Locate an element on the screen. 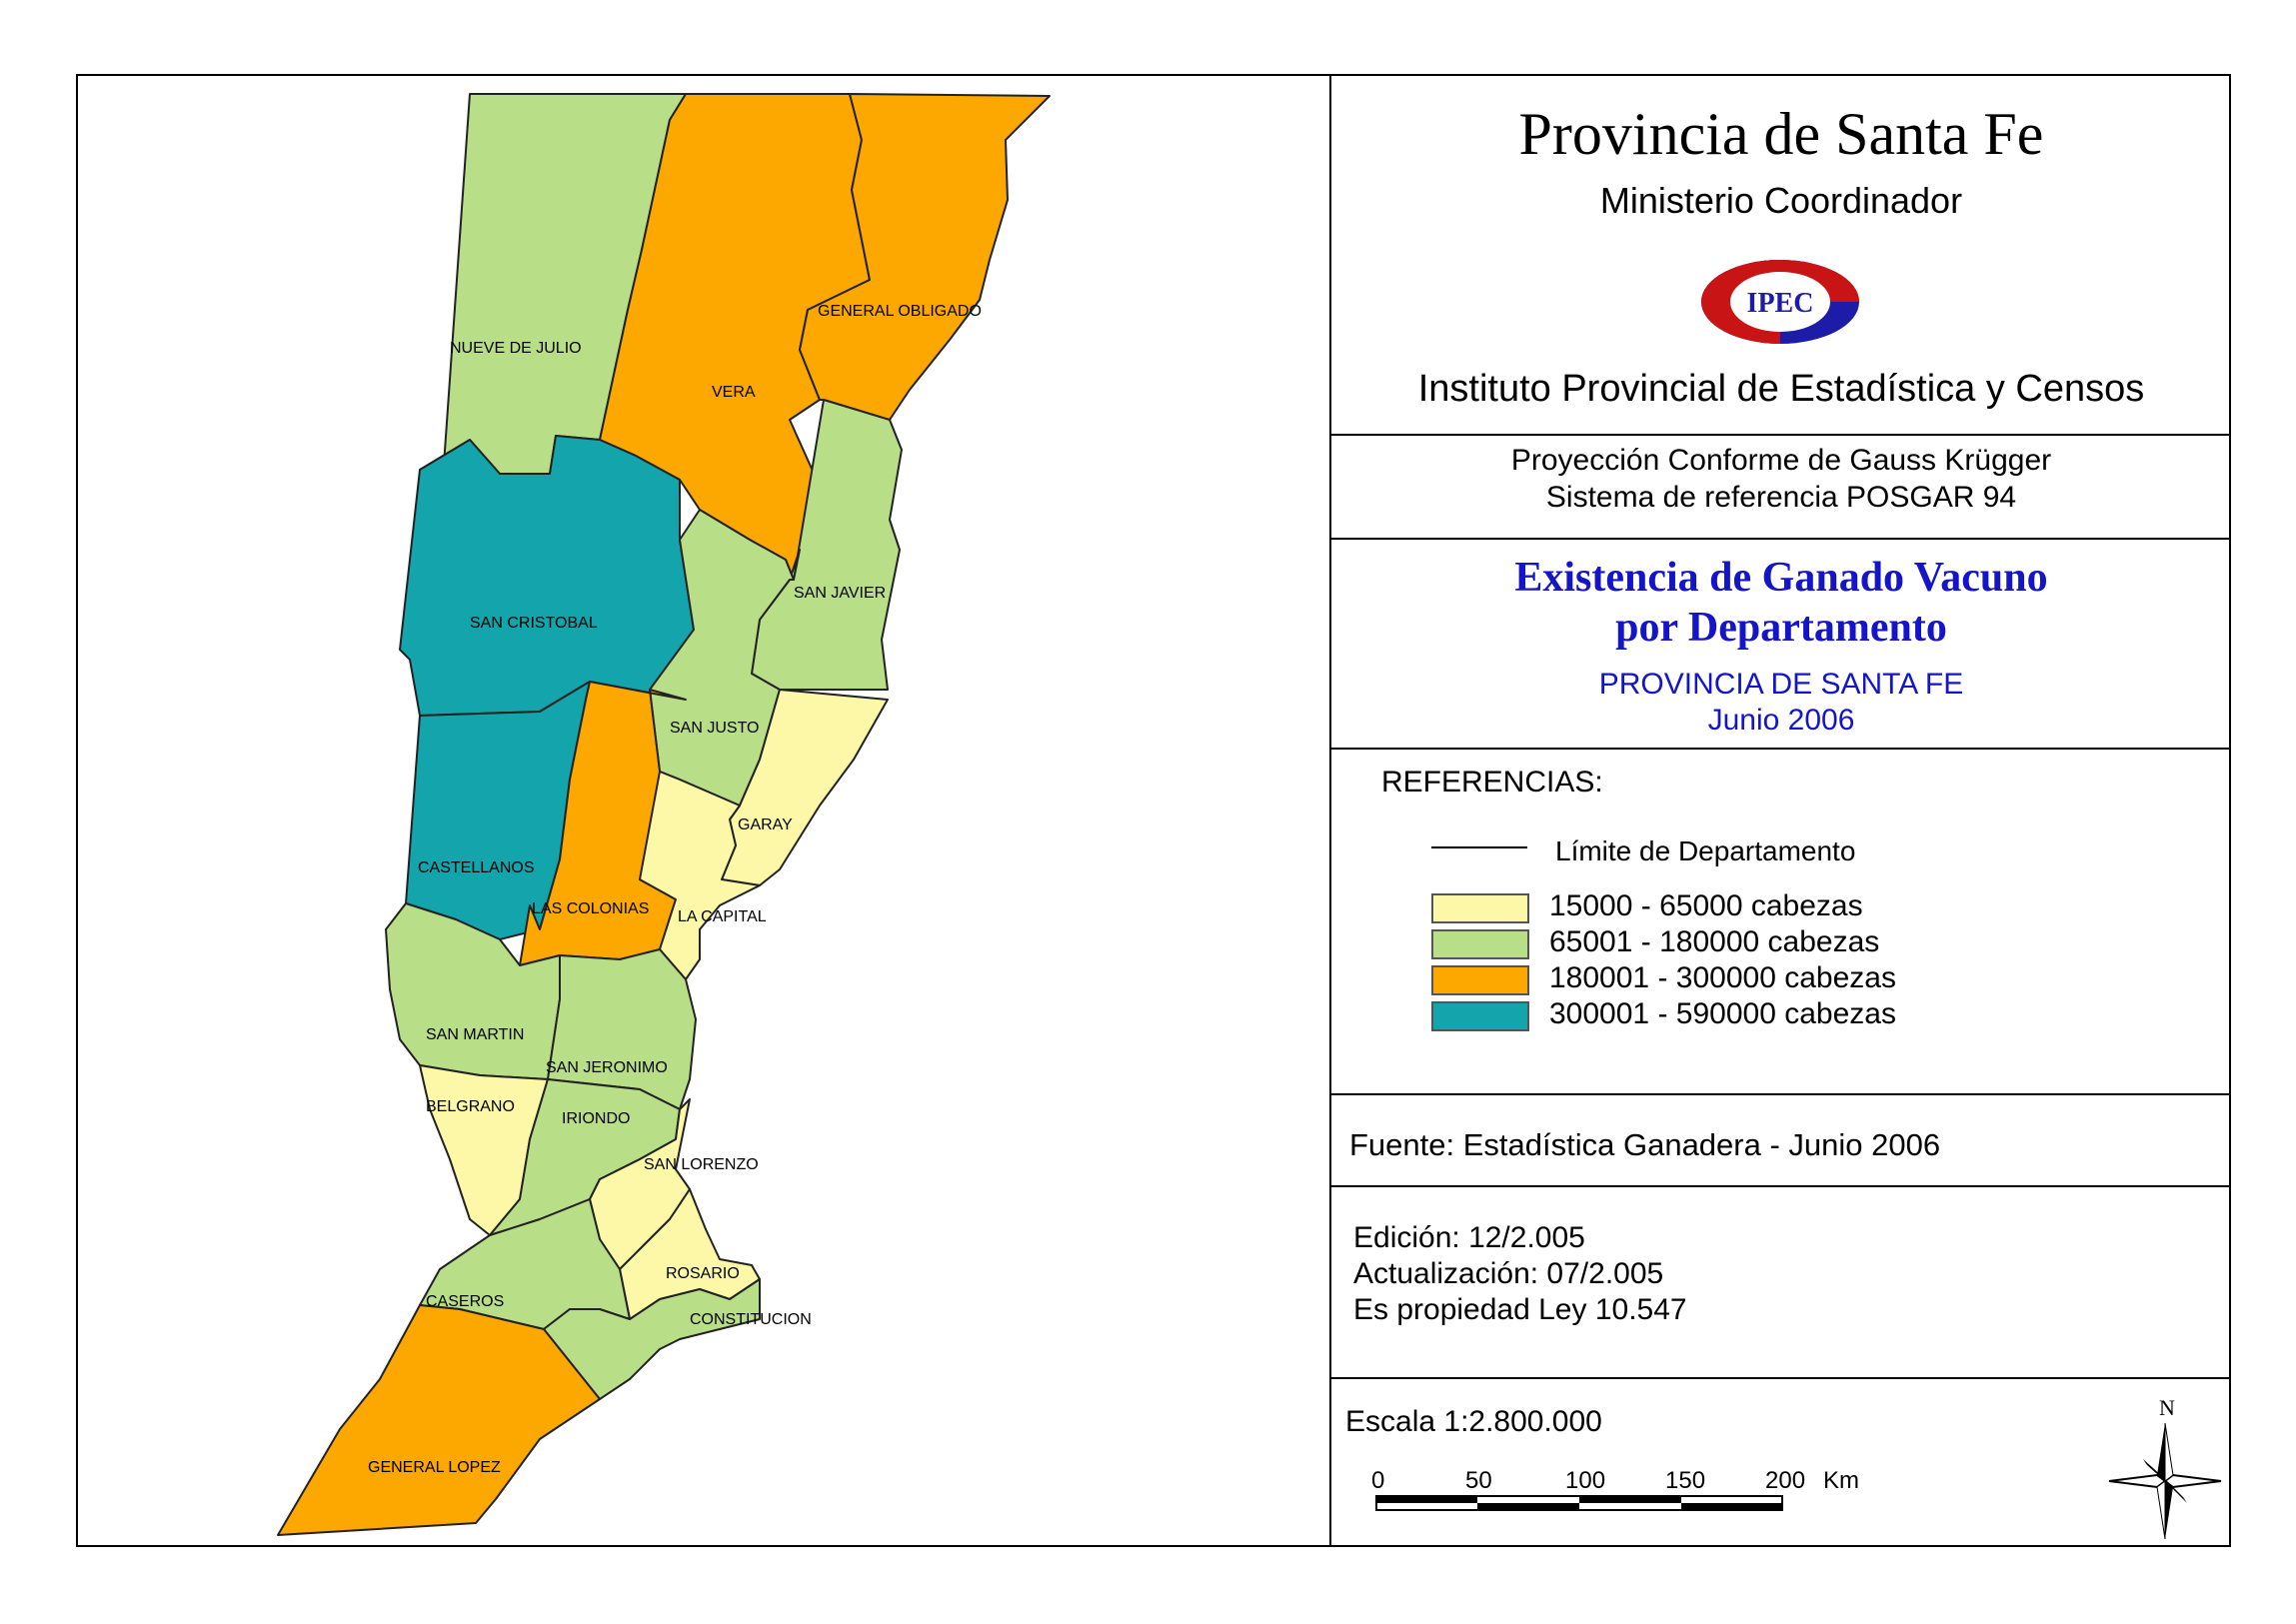  legend-boundary-label: Límite de Departamento is located at coordinates (1706, 850).